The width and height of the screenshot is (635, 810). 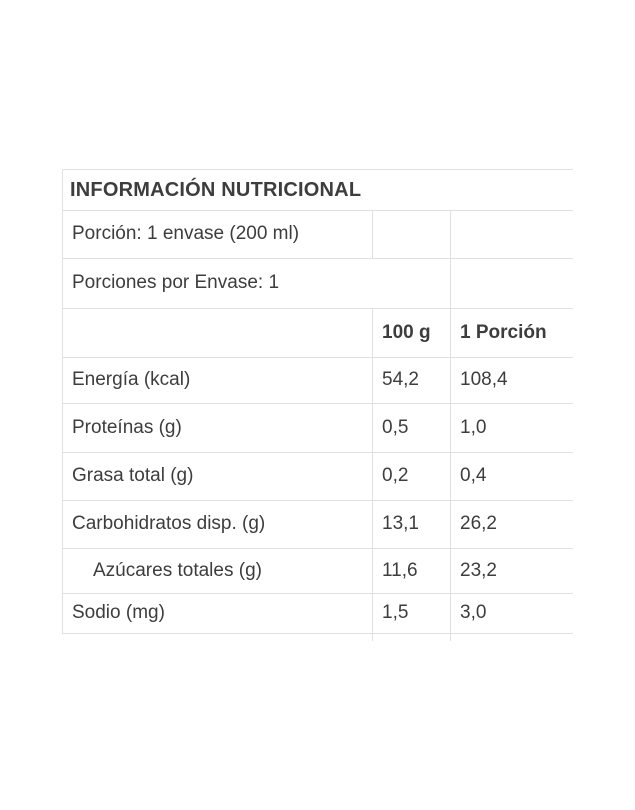 What do you see at coordinates (217, 476) in the screenshot?
I see `row-label: Grasa total (g)` at bounding box center [217, 476].